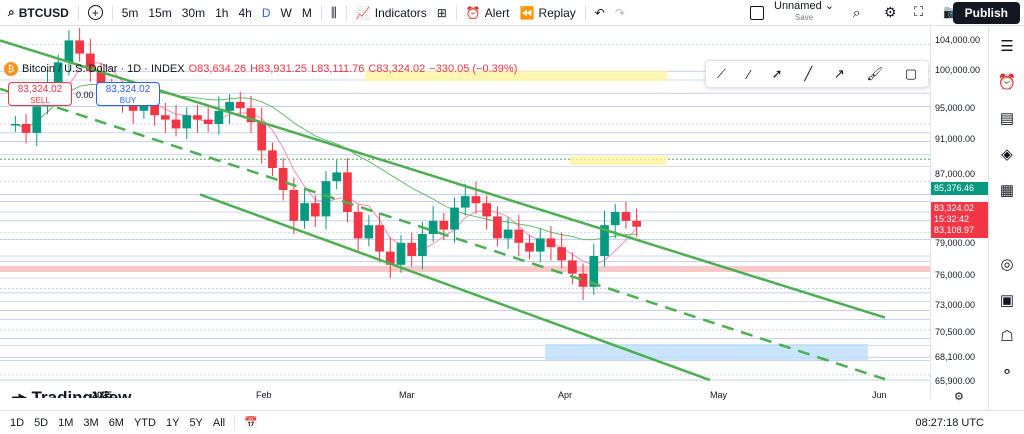  Describe the element at coordinates (1007, 82) in the screenshot. I see `alerts-icon: ⏰` at that location.